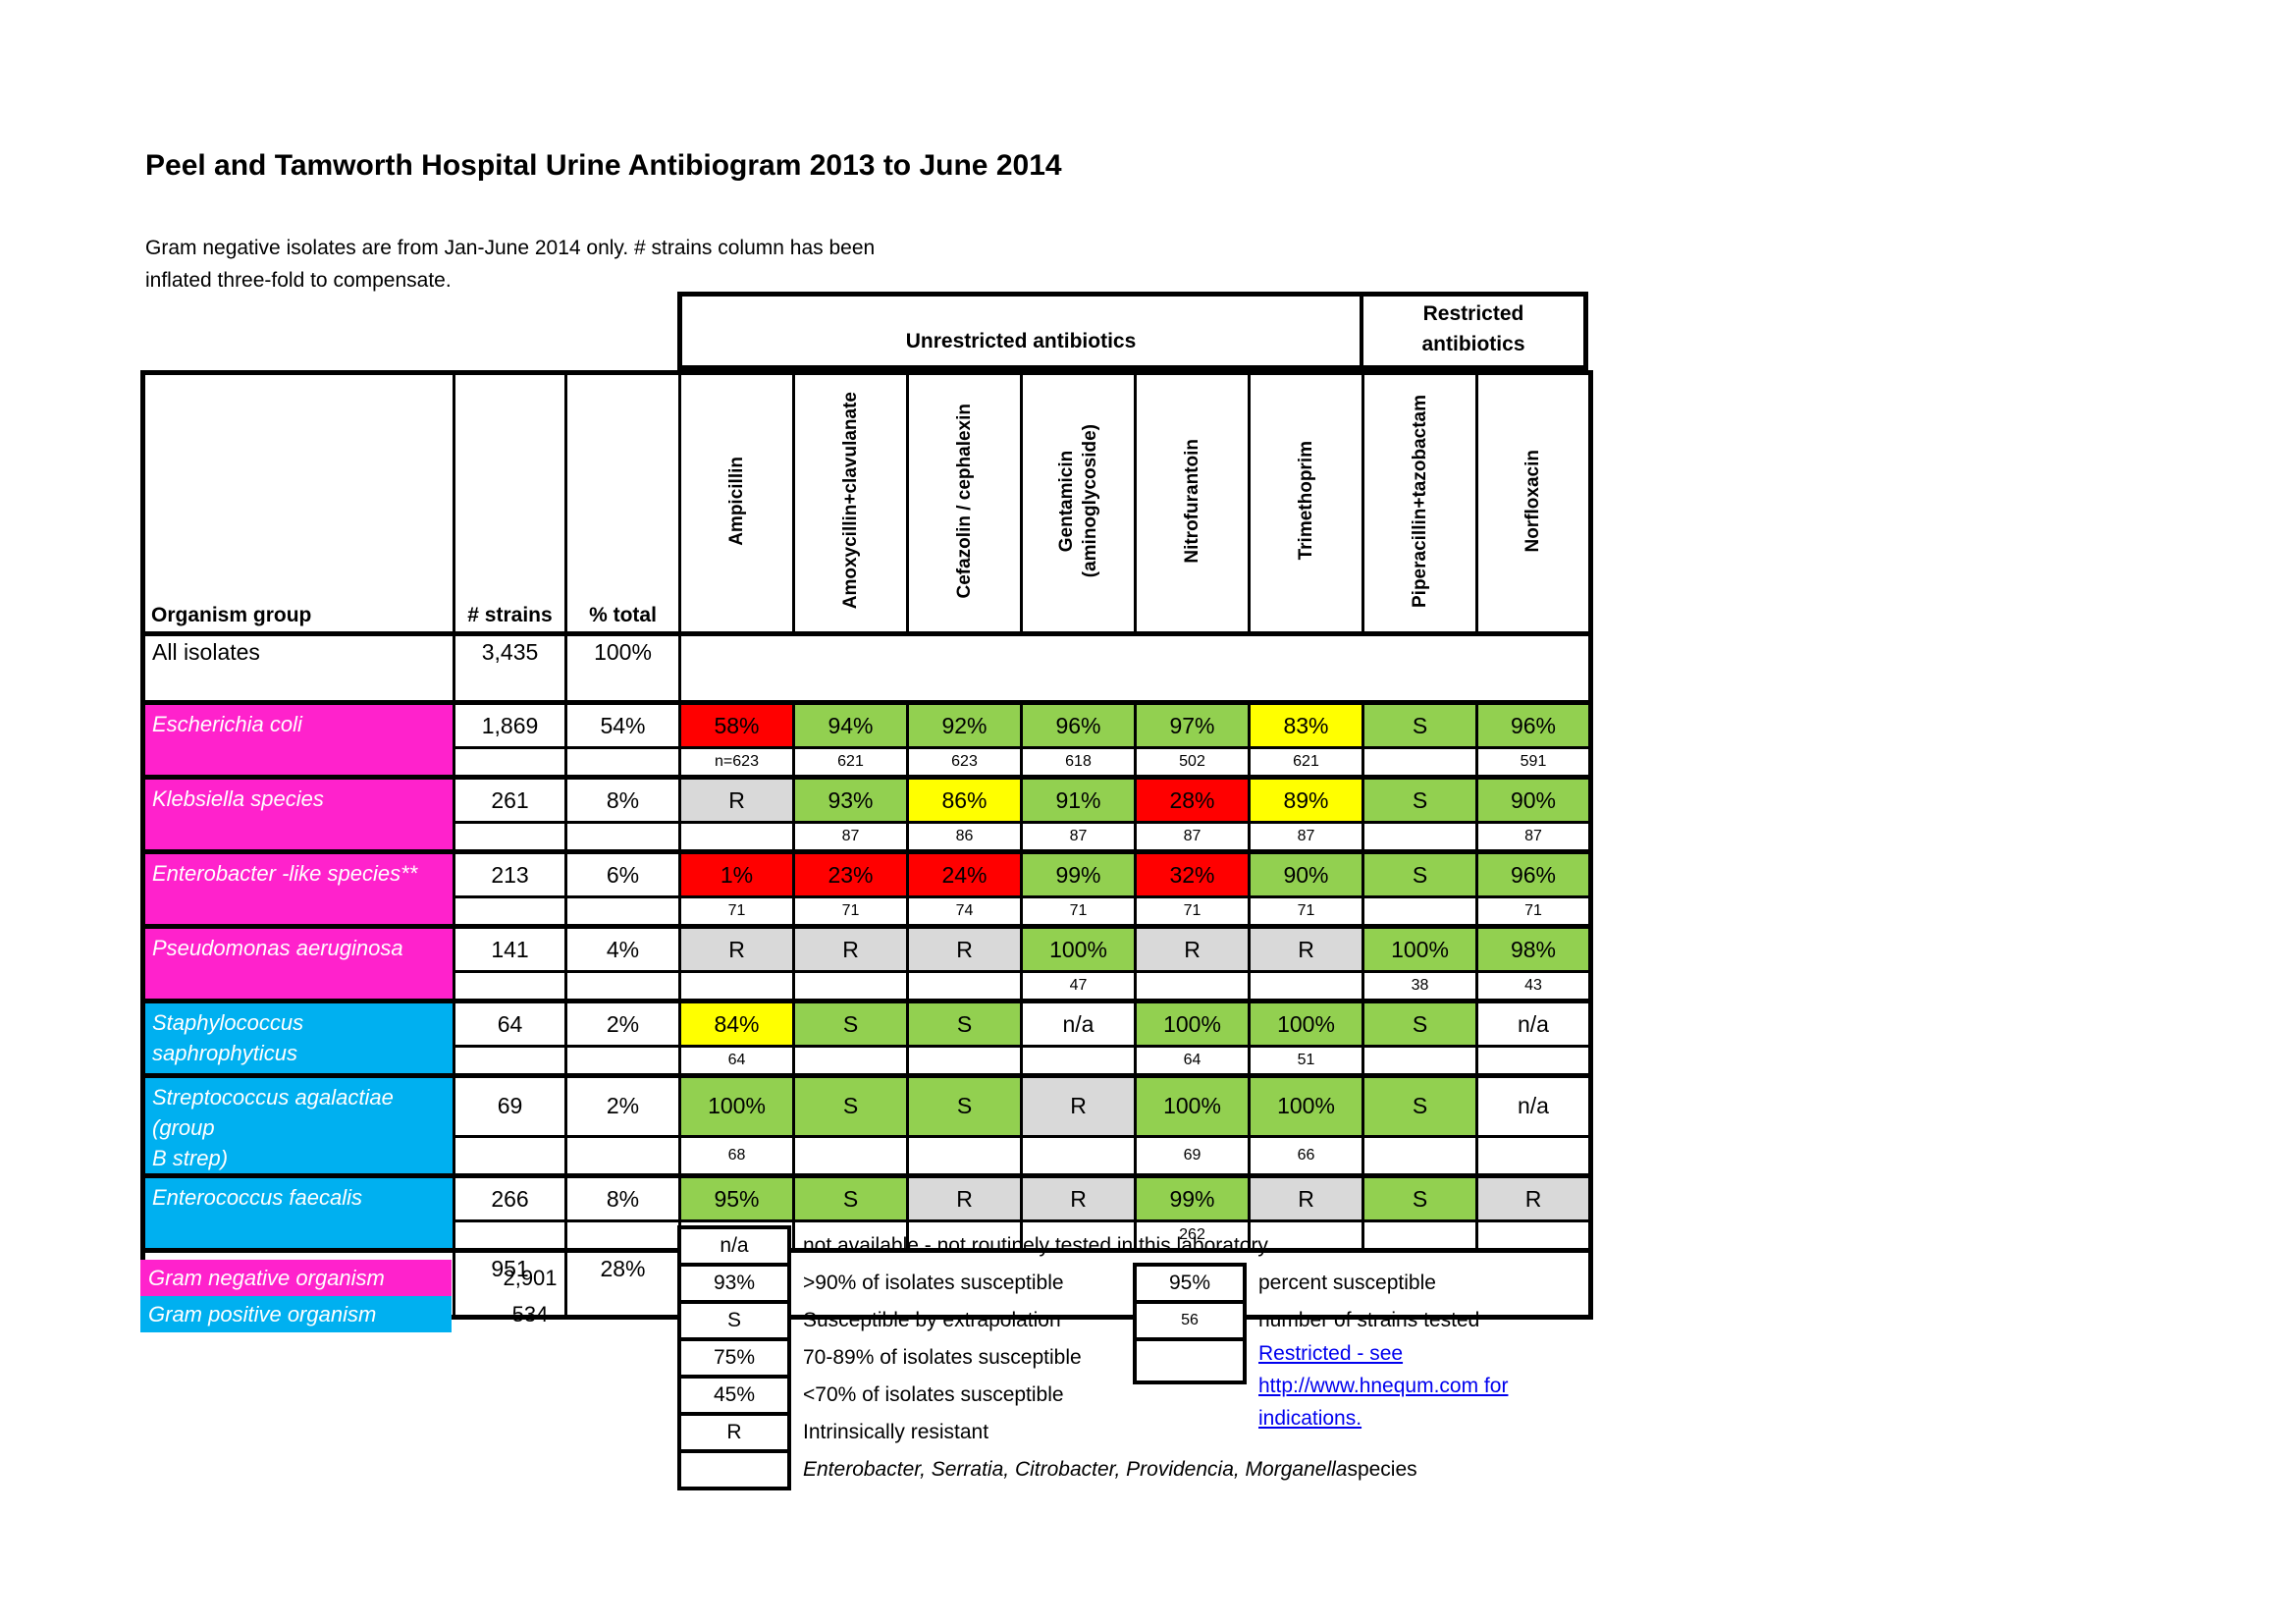 This screenshot has height=1624, width=2296. What do you see at coordinates (1533, 948) in the screenshot?
I see `susceptibility-cell: 98%` at bounding box center [1533, 948].